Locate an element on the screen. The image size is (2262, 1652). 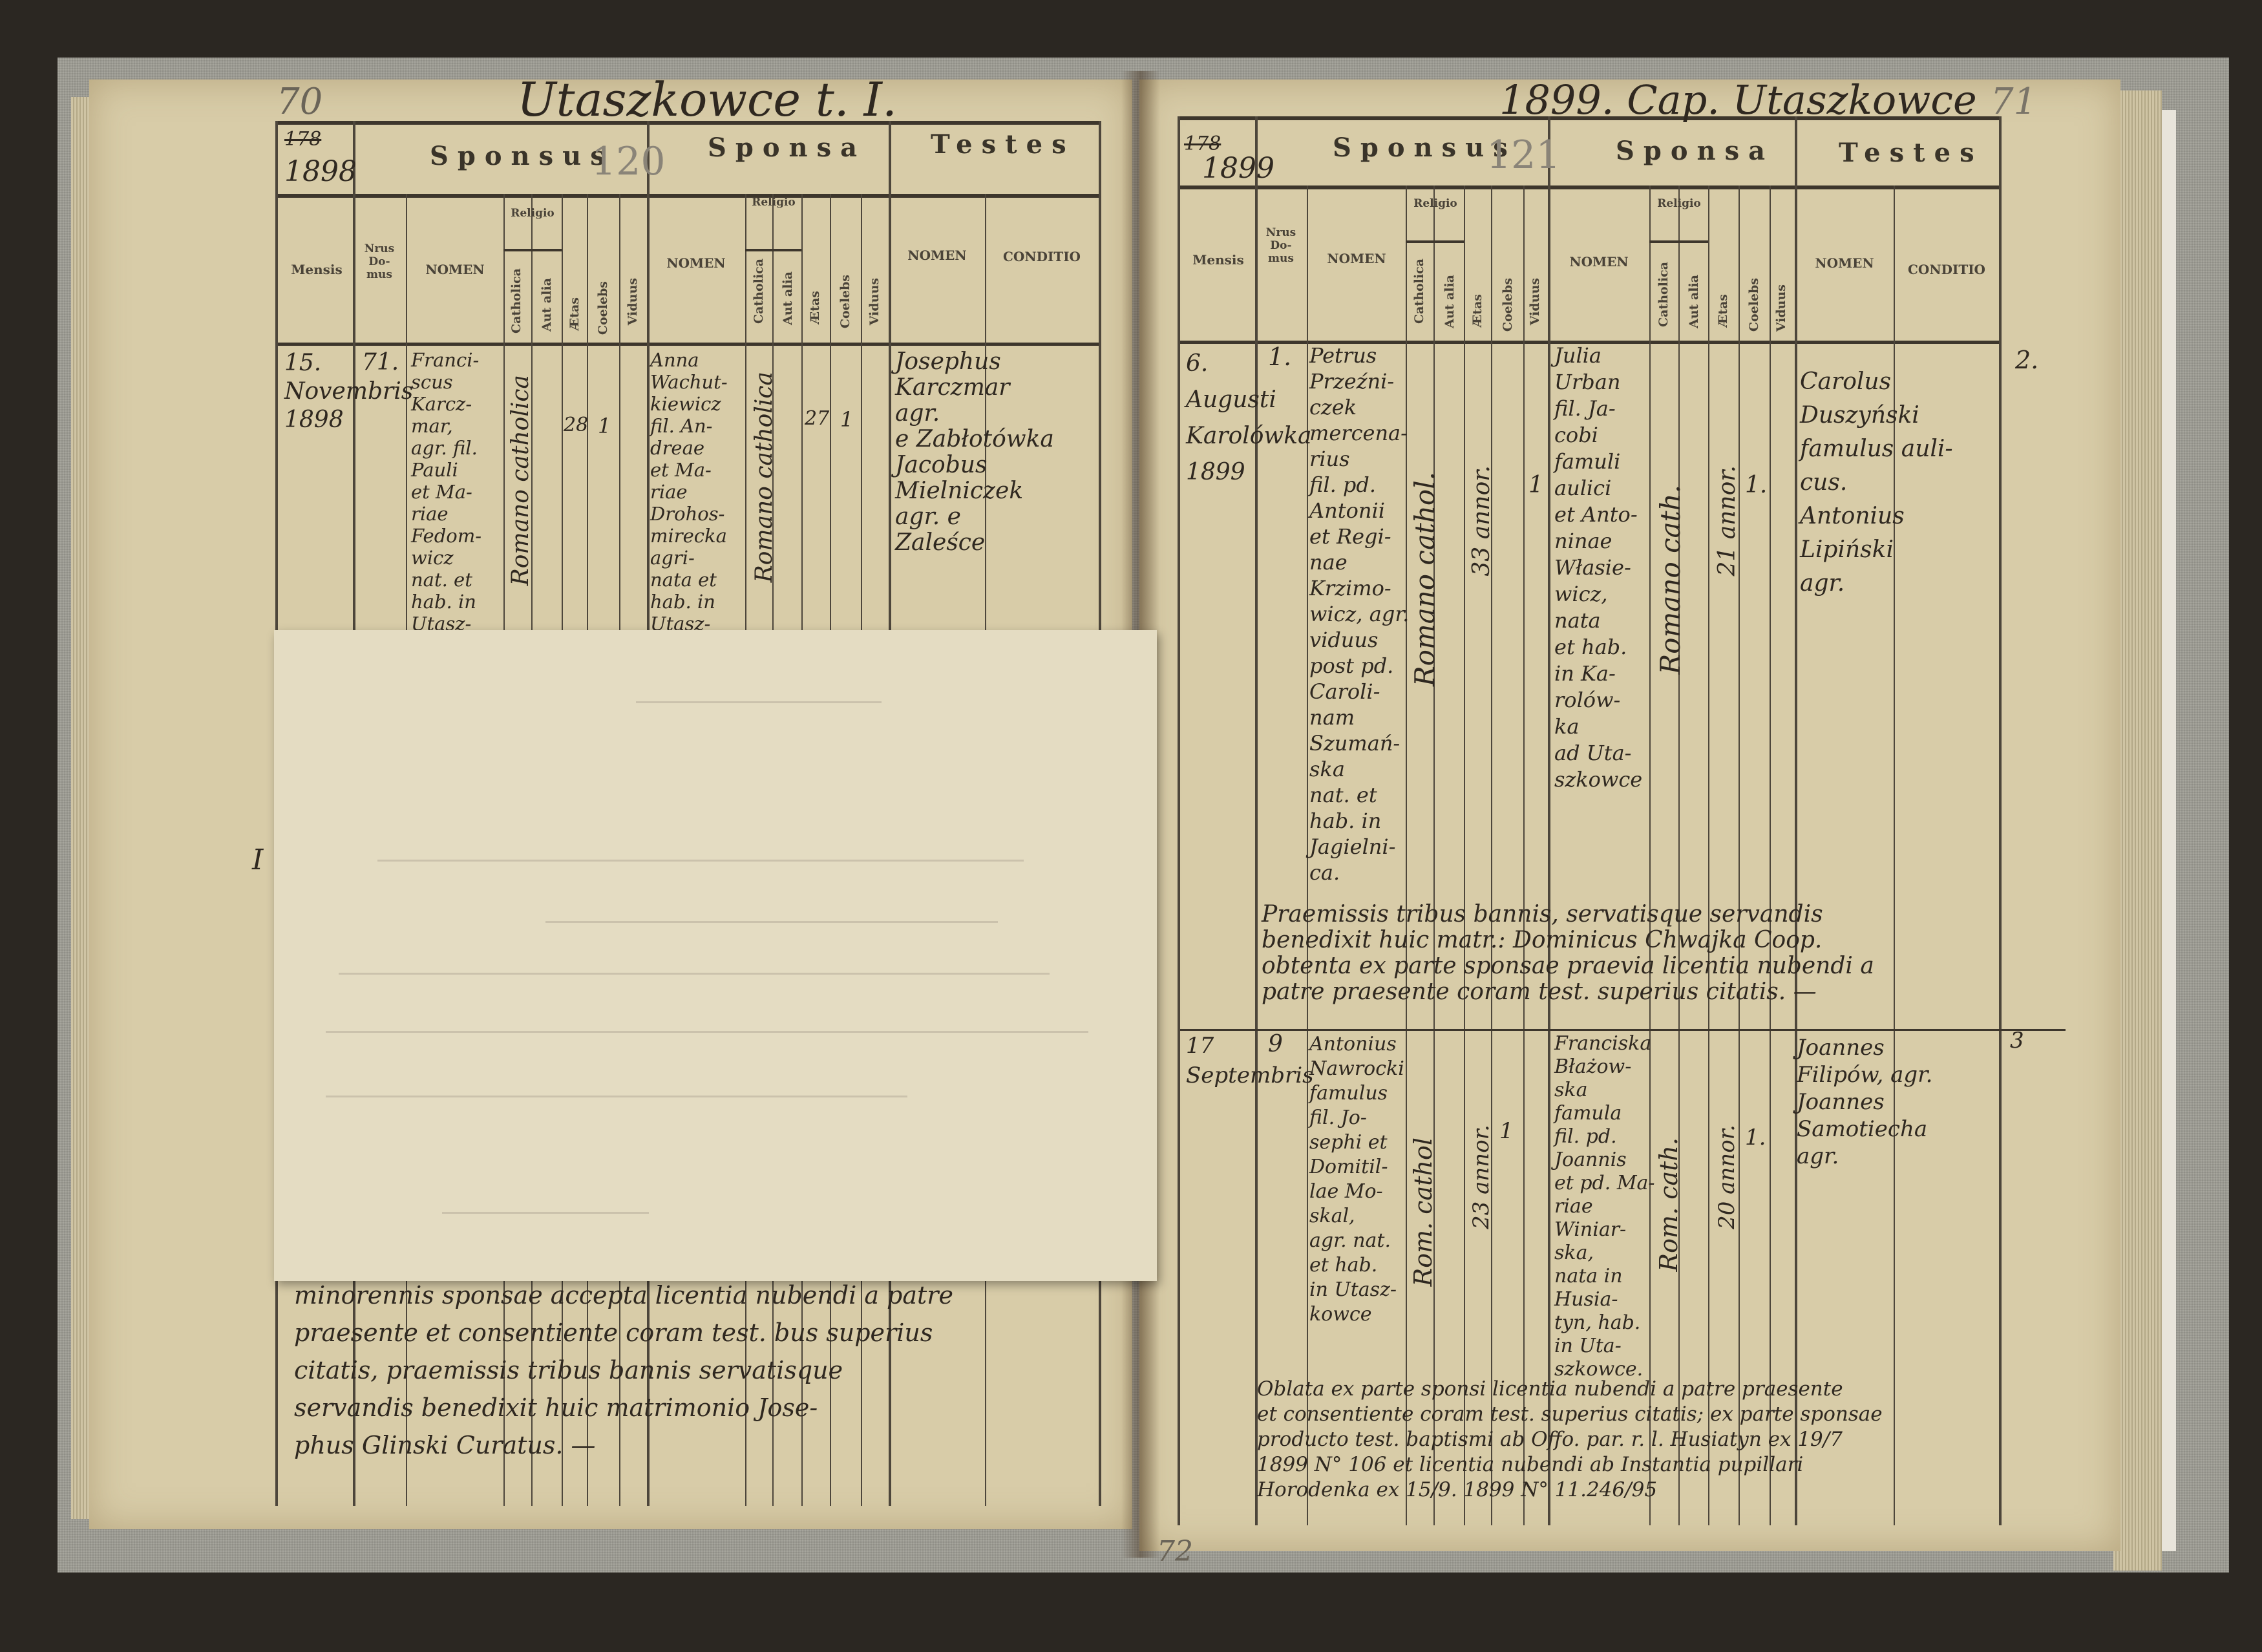
sponsus-religio: Rom. cathol is located at coordinates (1423, 1212).